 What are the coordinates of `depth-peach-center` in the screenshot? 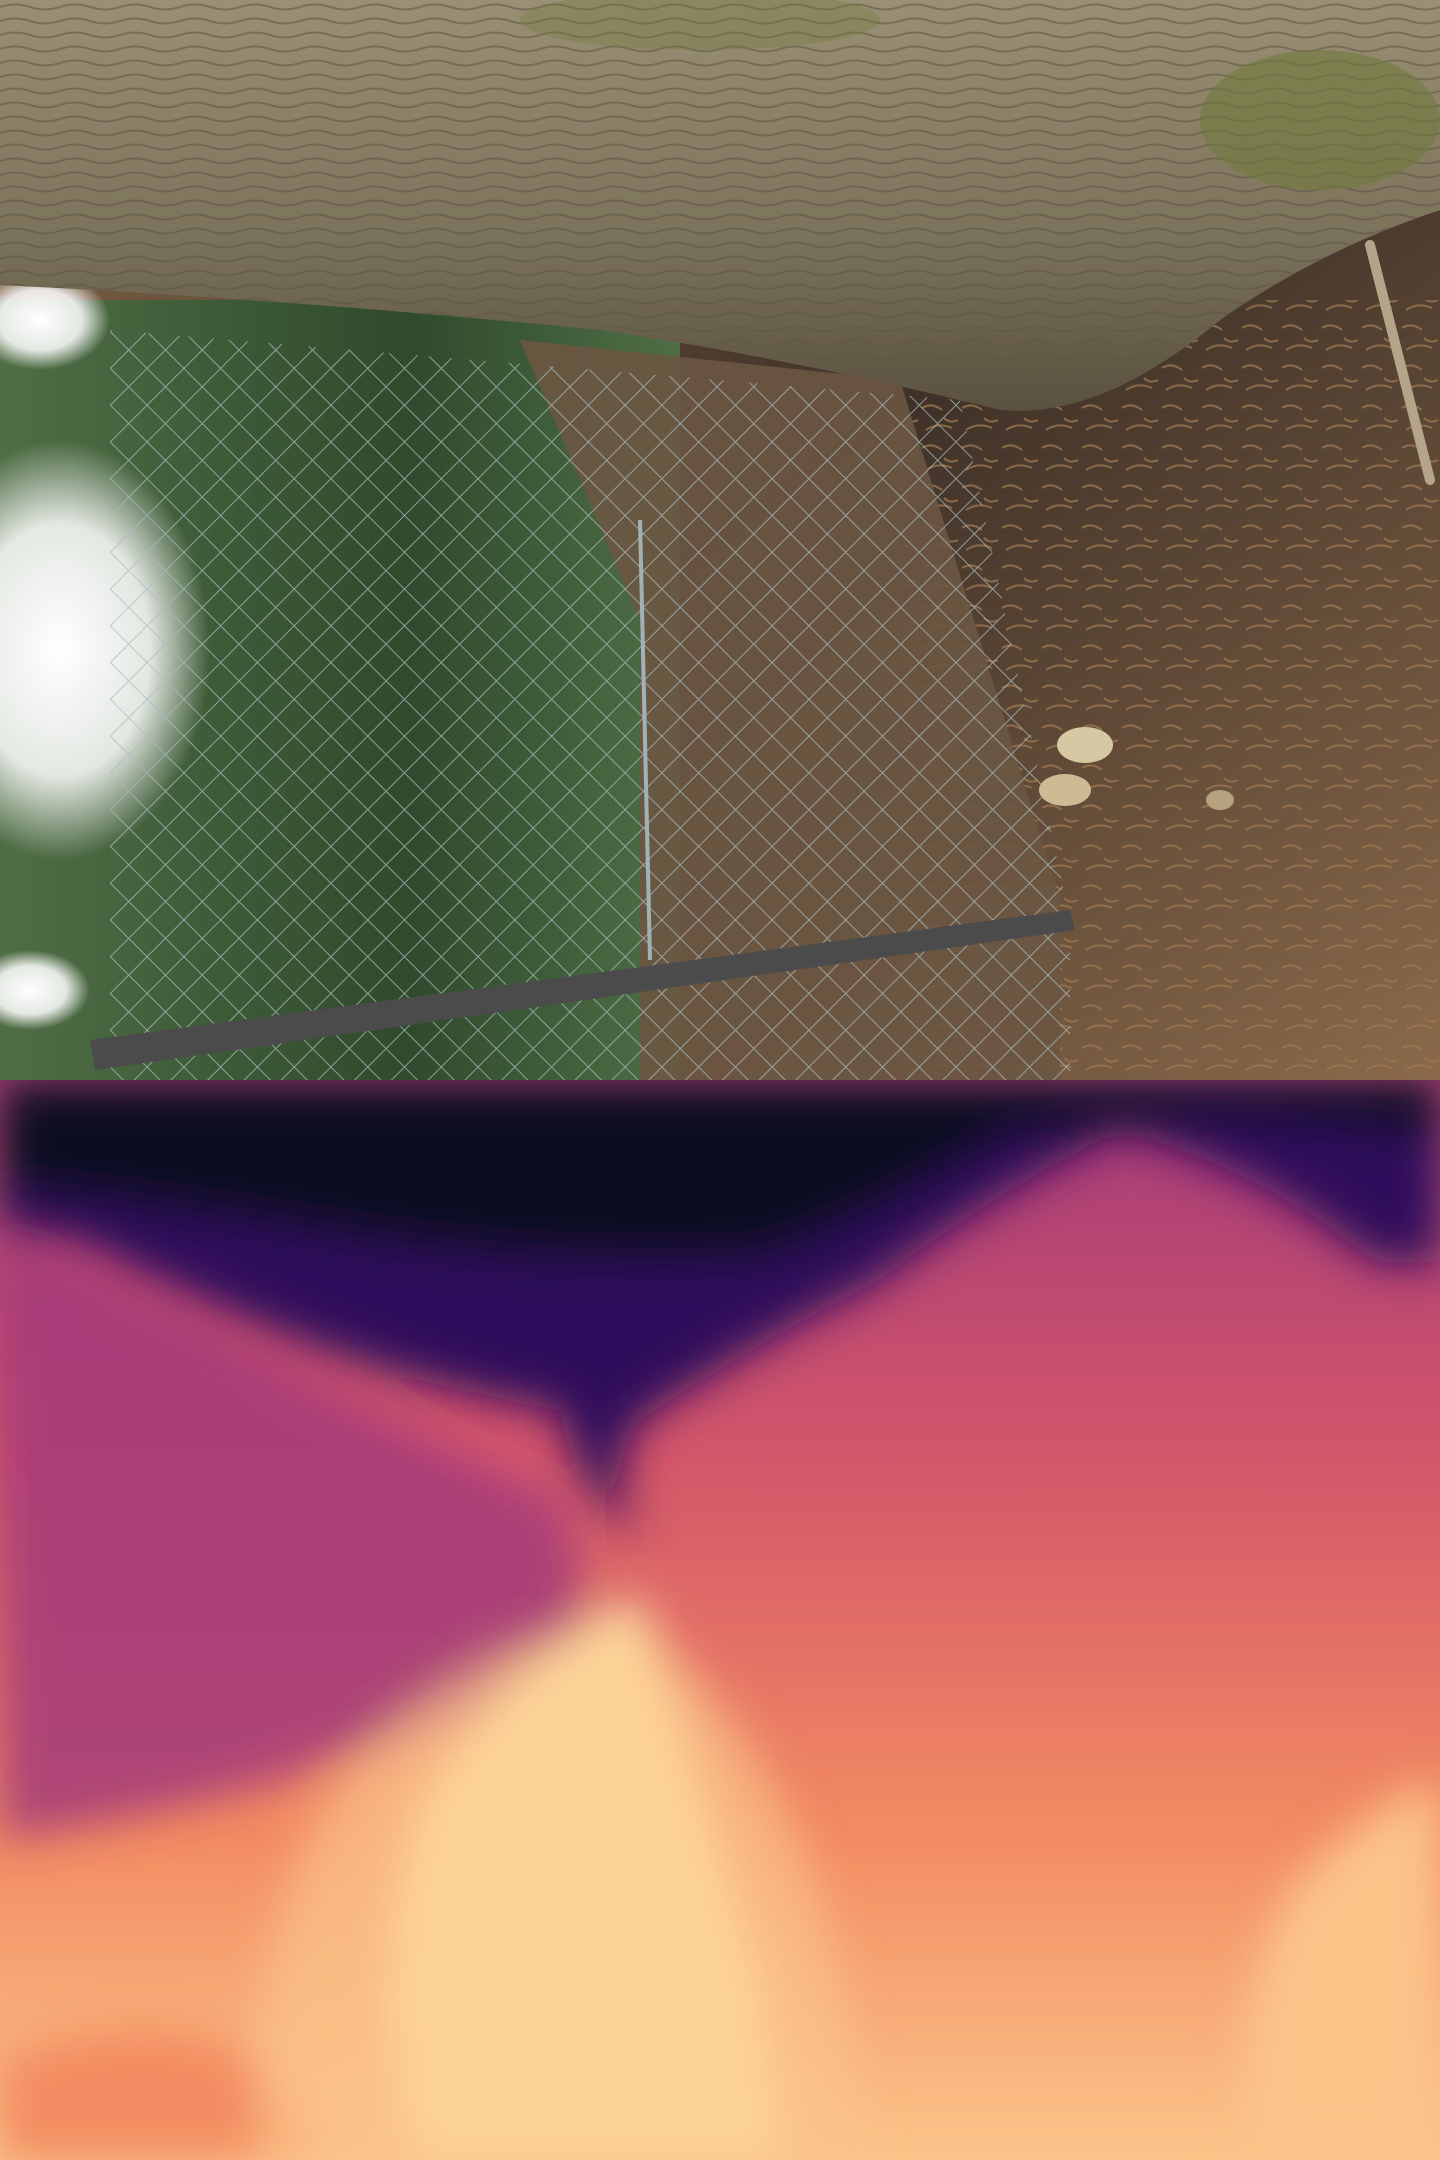 It's located at (558, 1890).